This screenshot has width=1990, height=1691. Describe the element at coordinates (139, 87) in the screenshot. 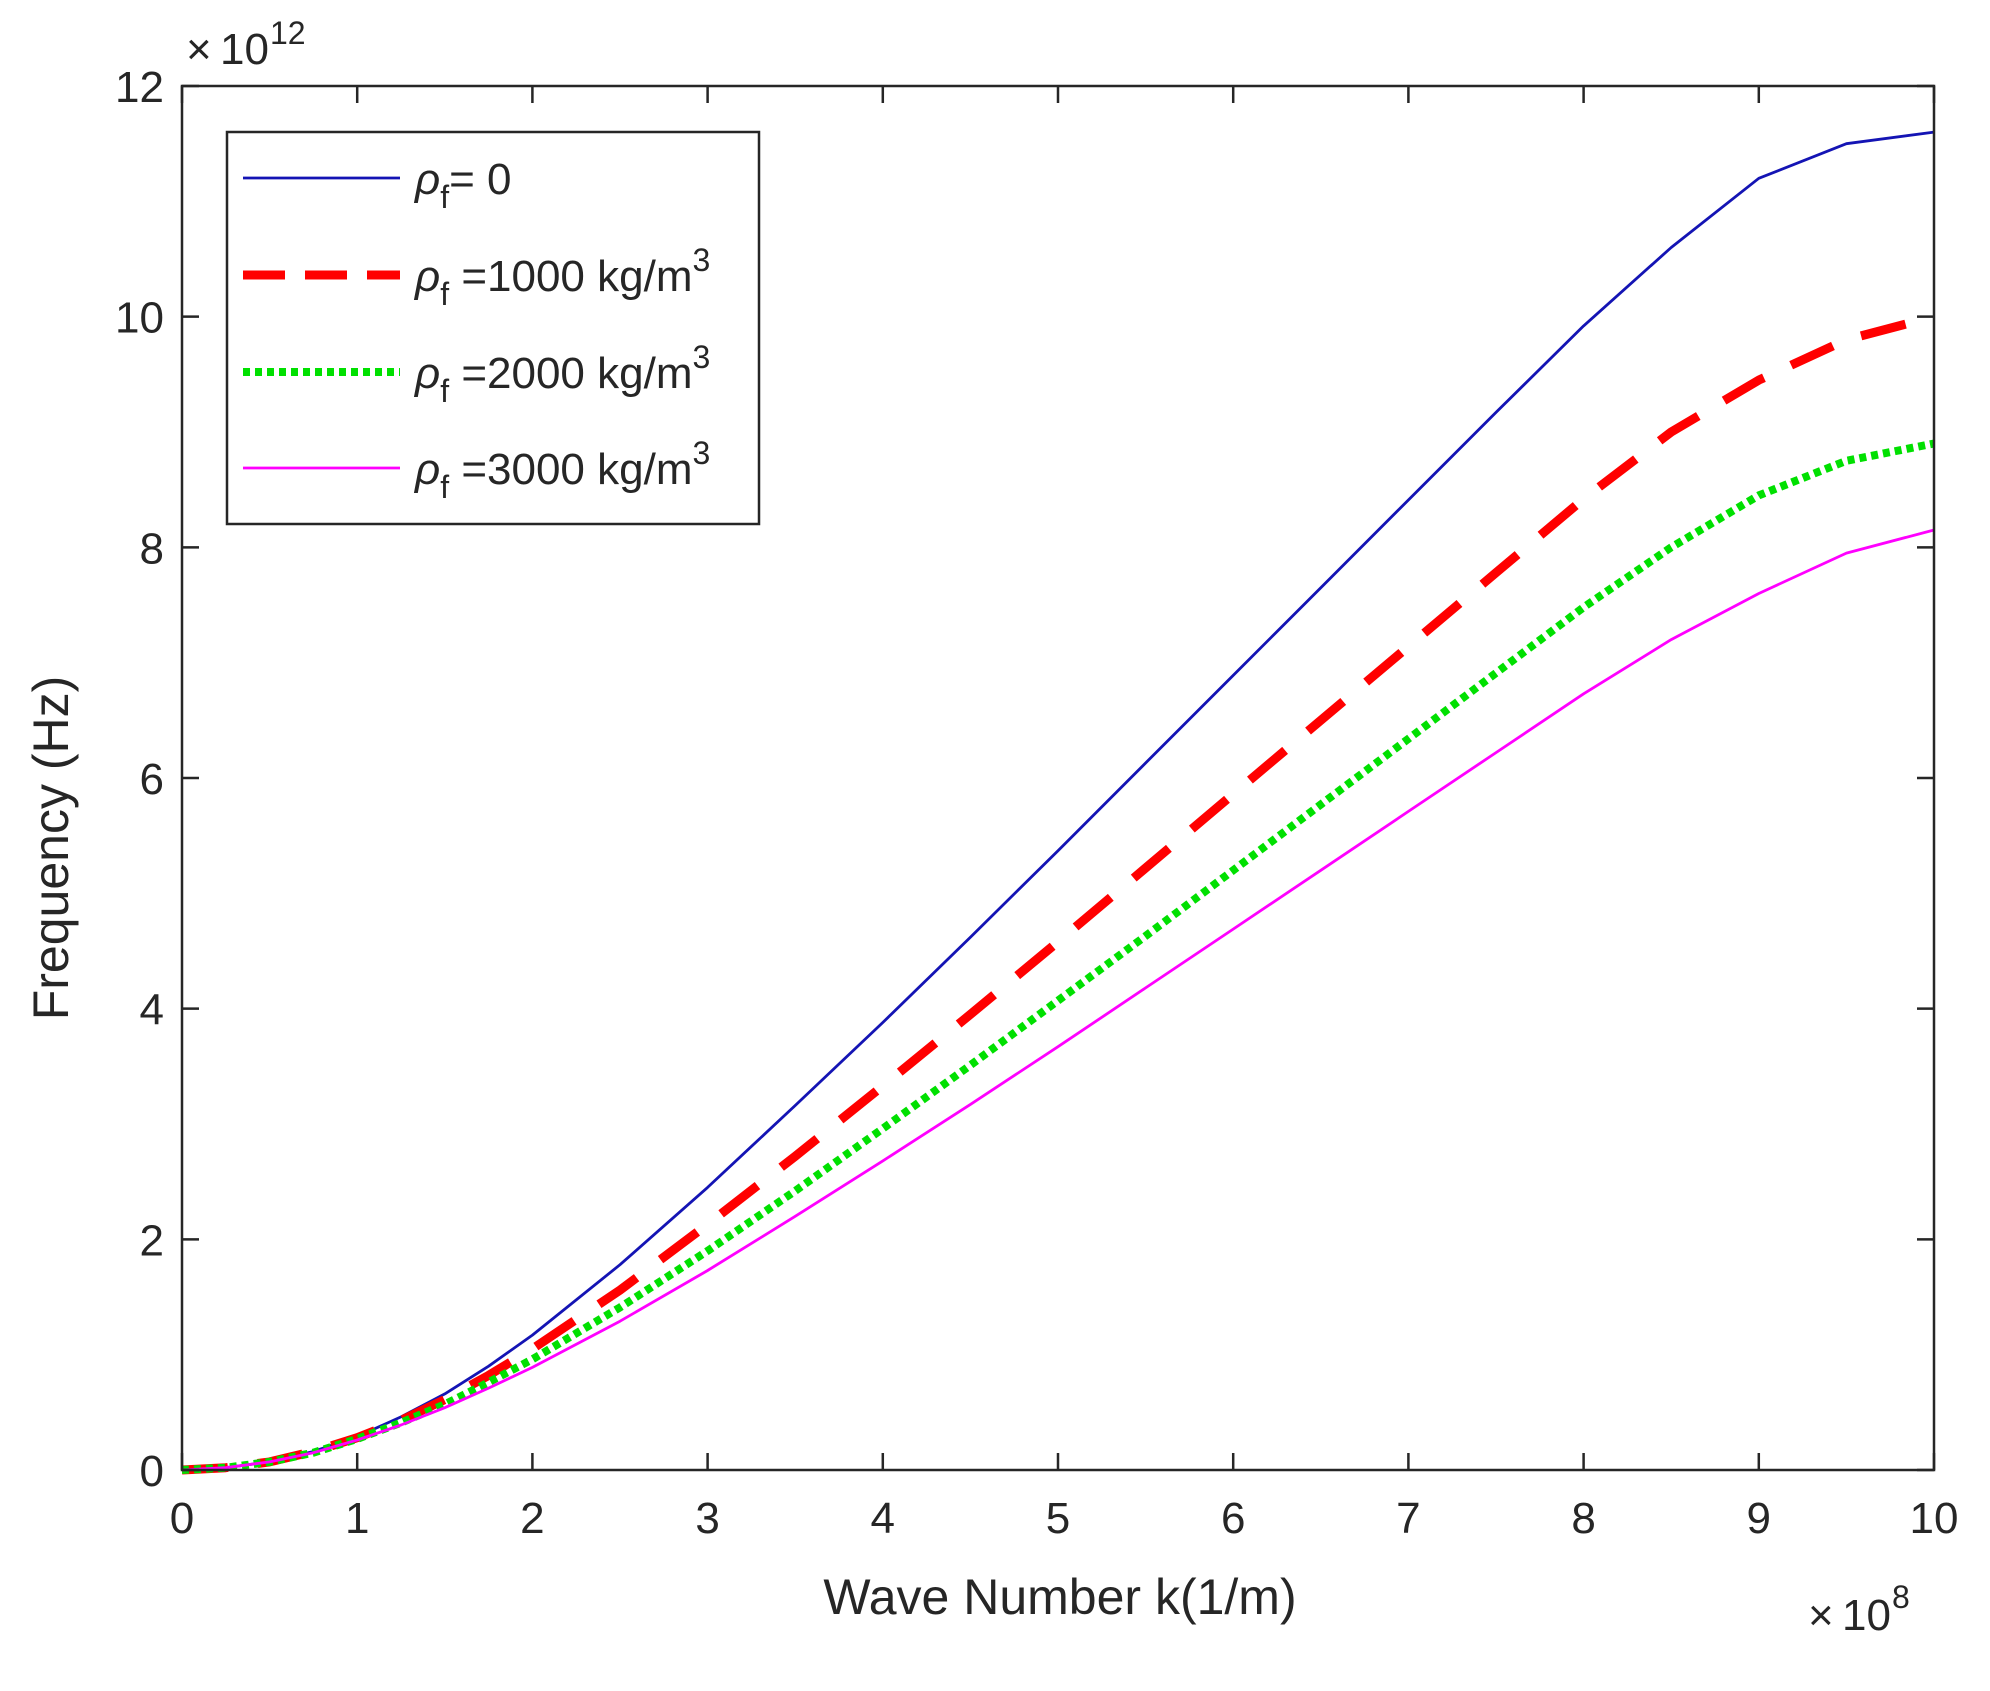

I see `y-tick-label: 12` at that location.